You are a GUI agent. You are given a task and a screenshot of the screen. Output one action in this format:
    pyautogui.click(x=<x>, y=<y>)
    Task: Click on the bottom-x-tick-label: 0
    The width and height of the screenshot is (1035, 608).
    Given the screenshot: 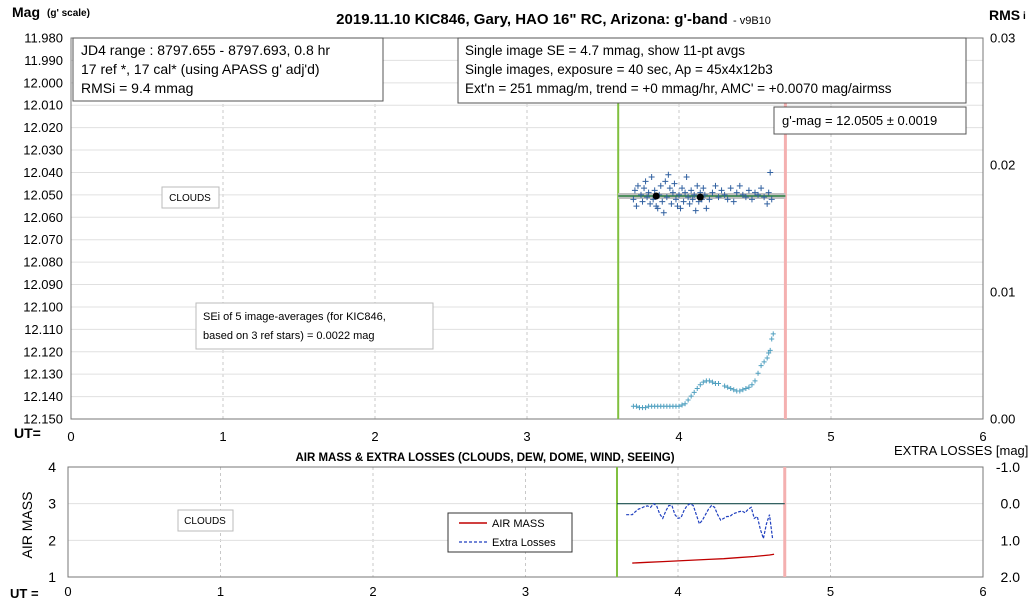 What is the action you would take?
    pyautogui.click(x=67, y=591)
    